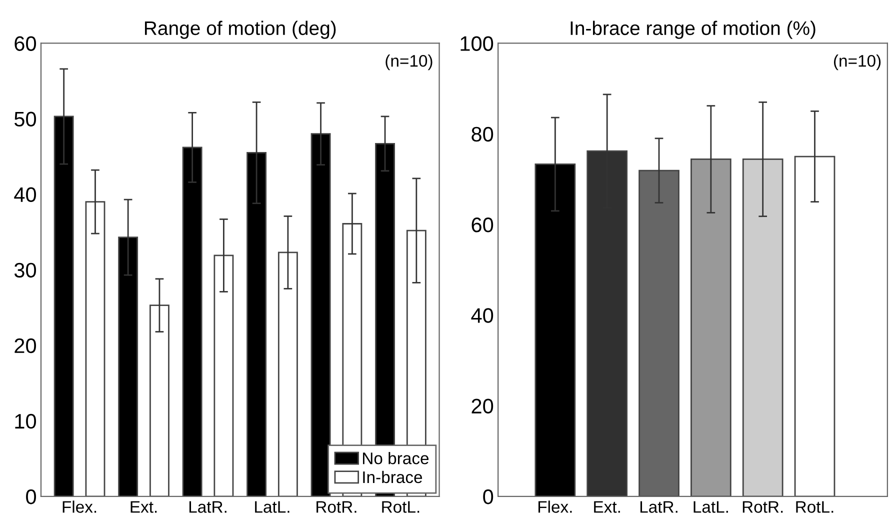  What do you see at coordinates (25, 270) in the screenshot?
I see `y-tick-label: 30` at bounding box center [25, 270].